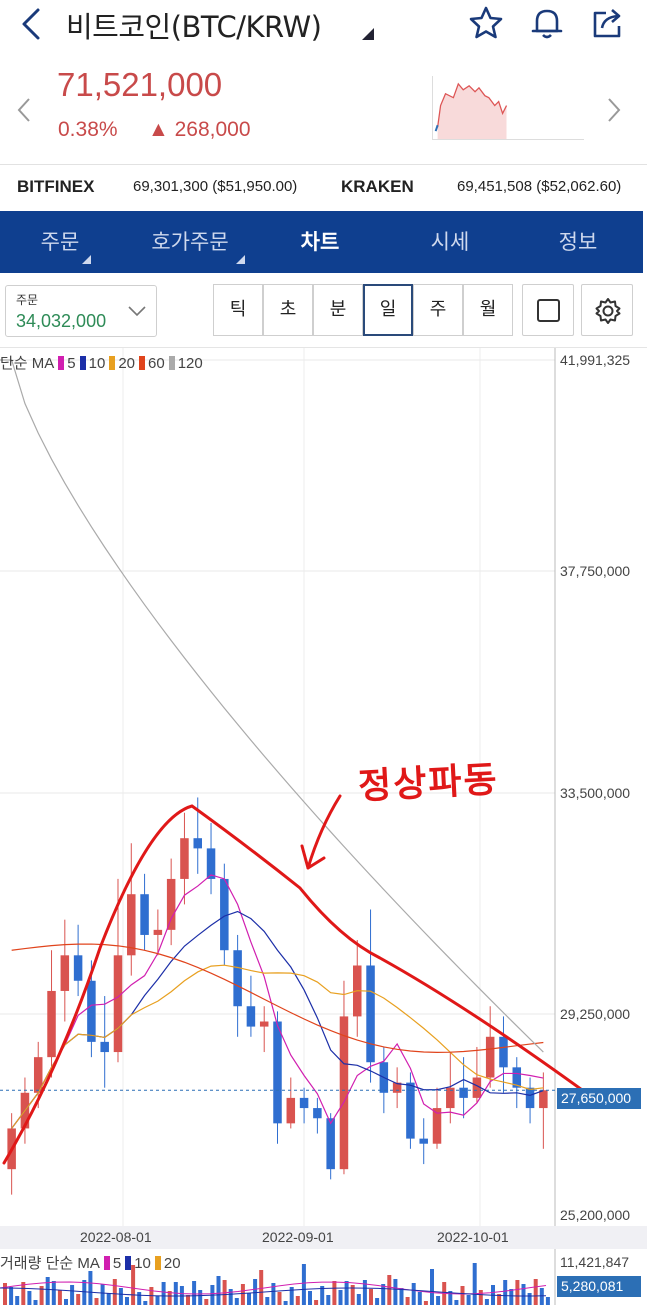 The width and height of the screenshot is (647, 1305). I want to click on page-title: 비트코인(BTC/KRW), so click(194, 27).